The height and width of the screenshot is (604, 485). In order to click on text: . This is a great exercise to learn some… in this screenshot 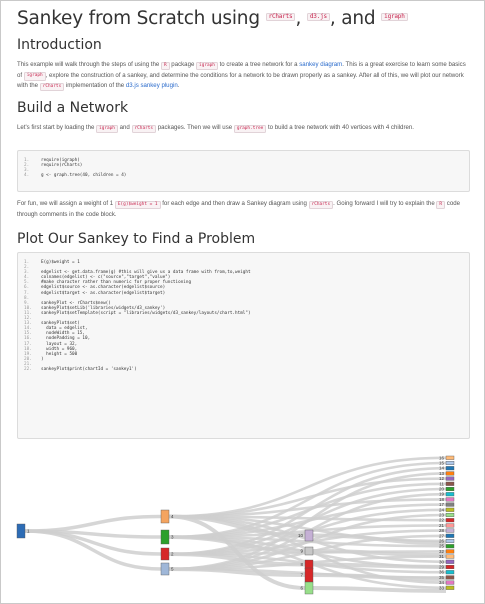, I will do `click(241, 70)`.